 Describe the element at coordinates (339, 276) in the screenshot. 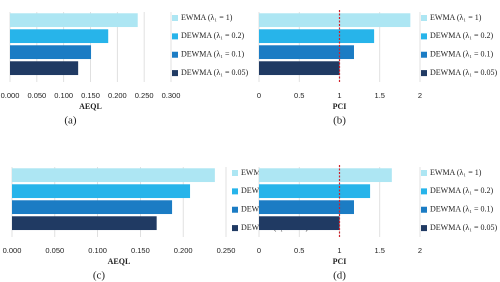

I see `panel-caption: (d)` at that location.